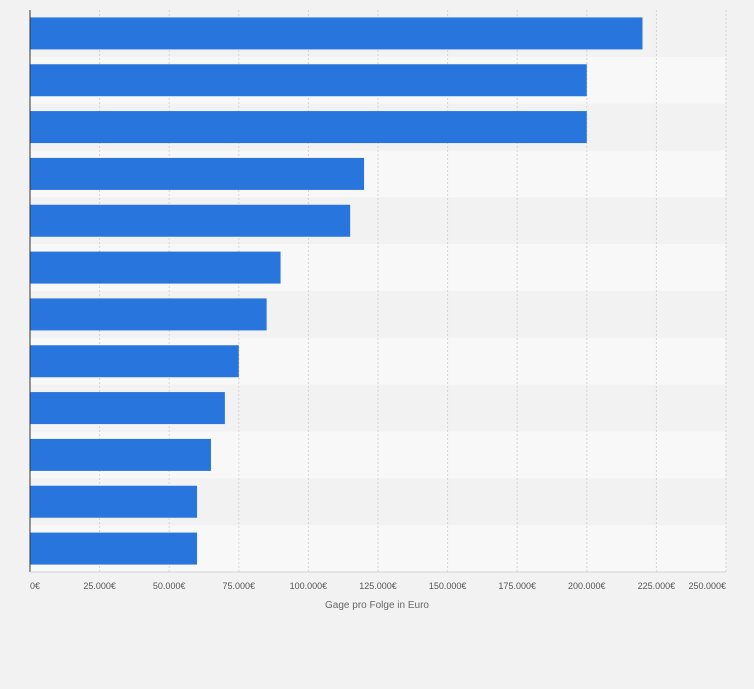 This screenshot has width=754, height=689. What do you see at coordinates (448, 586) in the screenshot?
I see `x-tick-label: 150.000€` at bounding box center [448, 586].